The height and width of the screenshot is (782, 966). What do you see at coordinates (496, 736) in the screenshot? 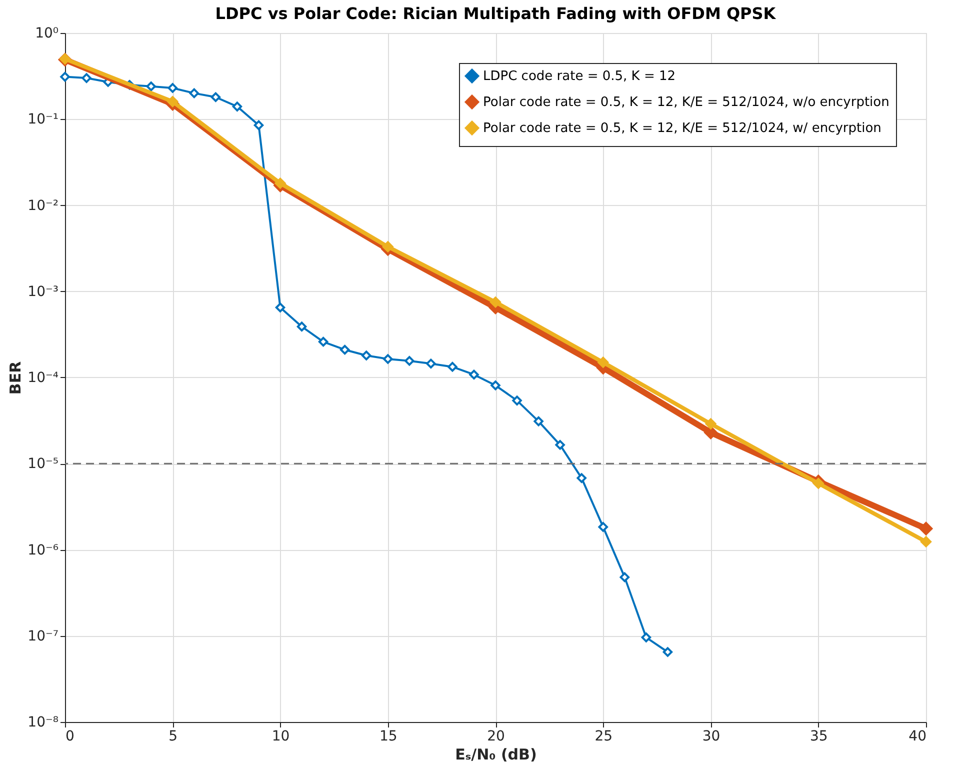
I see `x-tick-label: 20` at bounding box center [496, 736].